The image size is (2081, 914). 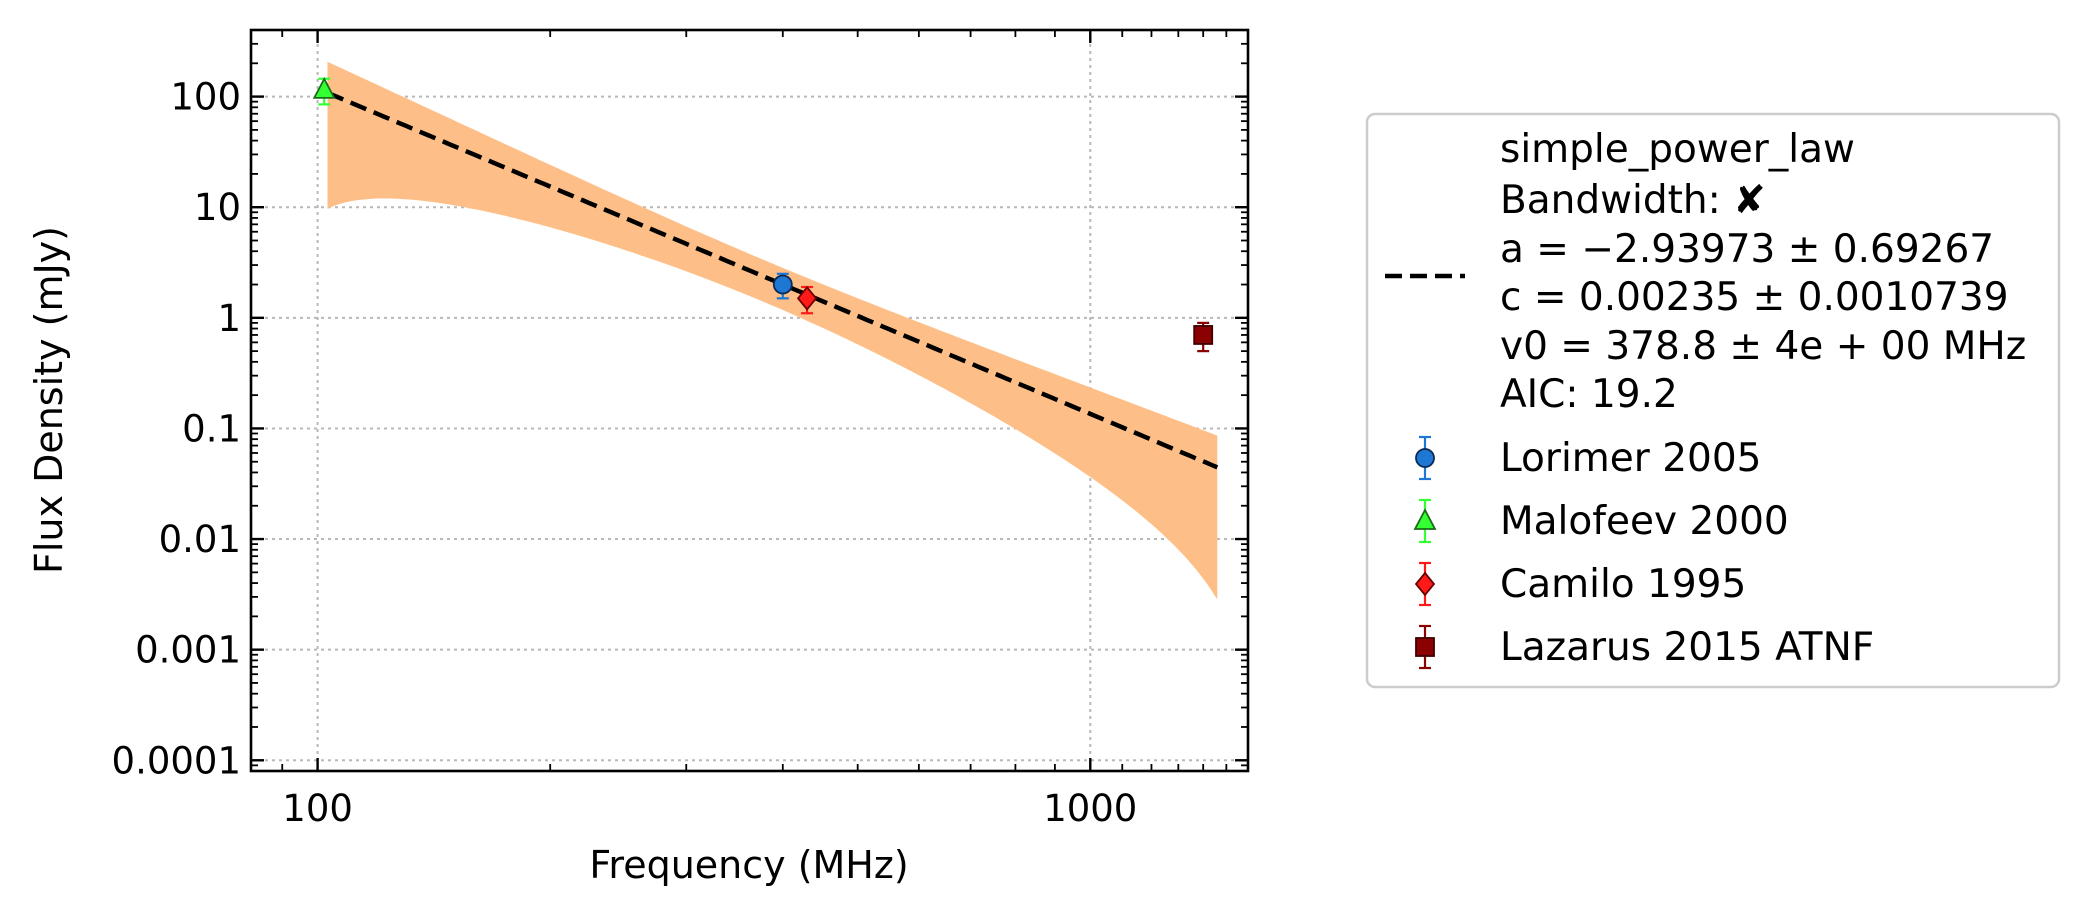 What do you see at coordinates (49, 400) in the screenshot?
I see `y-axis-label: Flux Density (mJy)` at bounding box center [49, 400].